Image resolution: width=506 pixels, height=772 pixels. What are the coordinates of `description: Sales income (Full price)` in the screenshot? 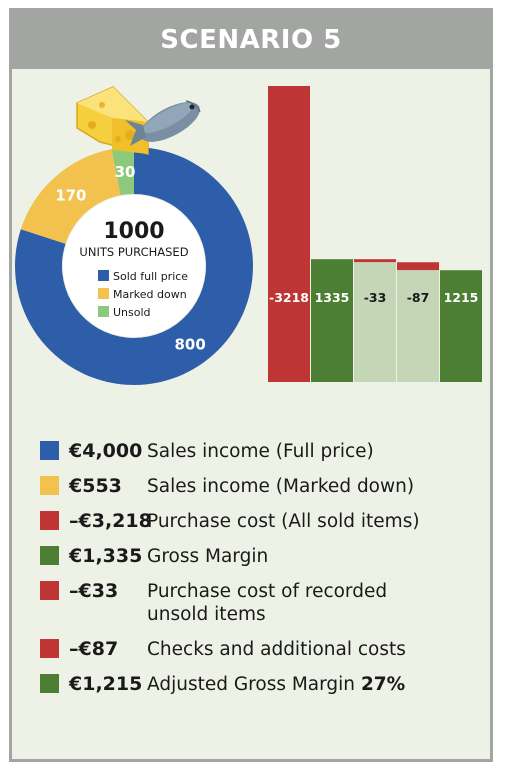 It's located at (260, 451).